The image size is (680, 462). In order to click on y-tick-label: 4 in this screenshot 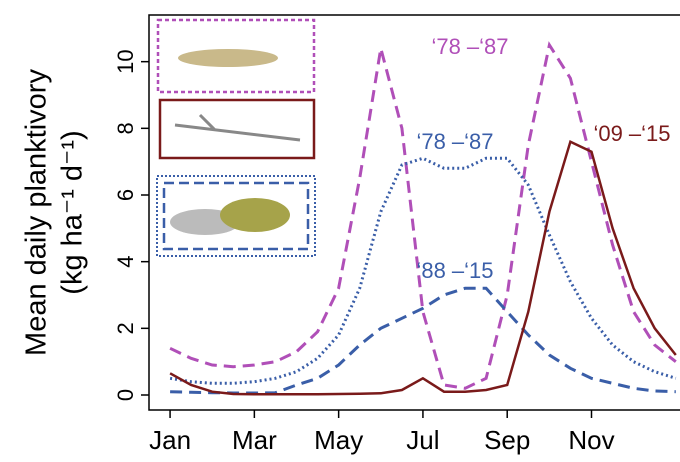, I will do `click(125, 262)`.